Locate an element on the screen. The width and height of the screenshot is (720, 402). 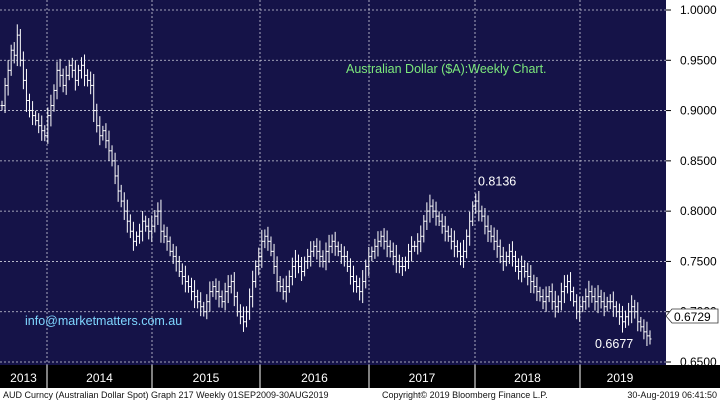
x-tick-label: 2018 is located at coordinates (527, 378).